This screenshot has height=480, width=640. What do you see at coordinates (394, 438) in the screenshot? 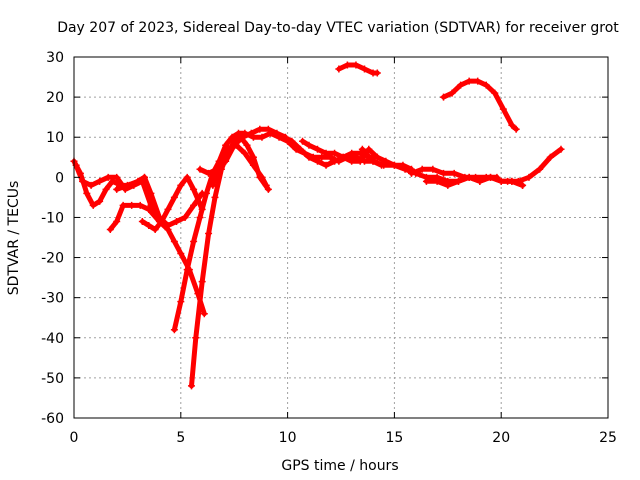
I see `x-tick-label: 15` at bounding box center [394, 438].